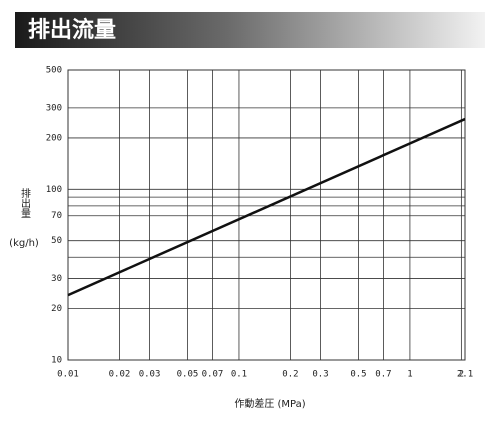 This screenshot has height=426, width=500. What do you see at coordinates (72, 30) in the screenshot?
I see `chart-title: 排出流量` at bounding box center [72, 30].